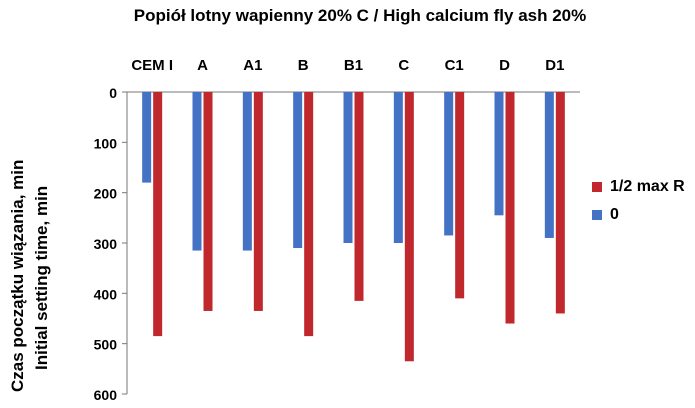 The image size is (695, 408). What do you see at coordinates (454, 65) in the screenshot?
I see `x-tick-label: C1` at bounding box center [454, 65].